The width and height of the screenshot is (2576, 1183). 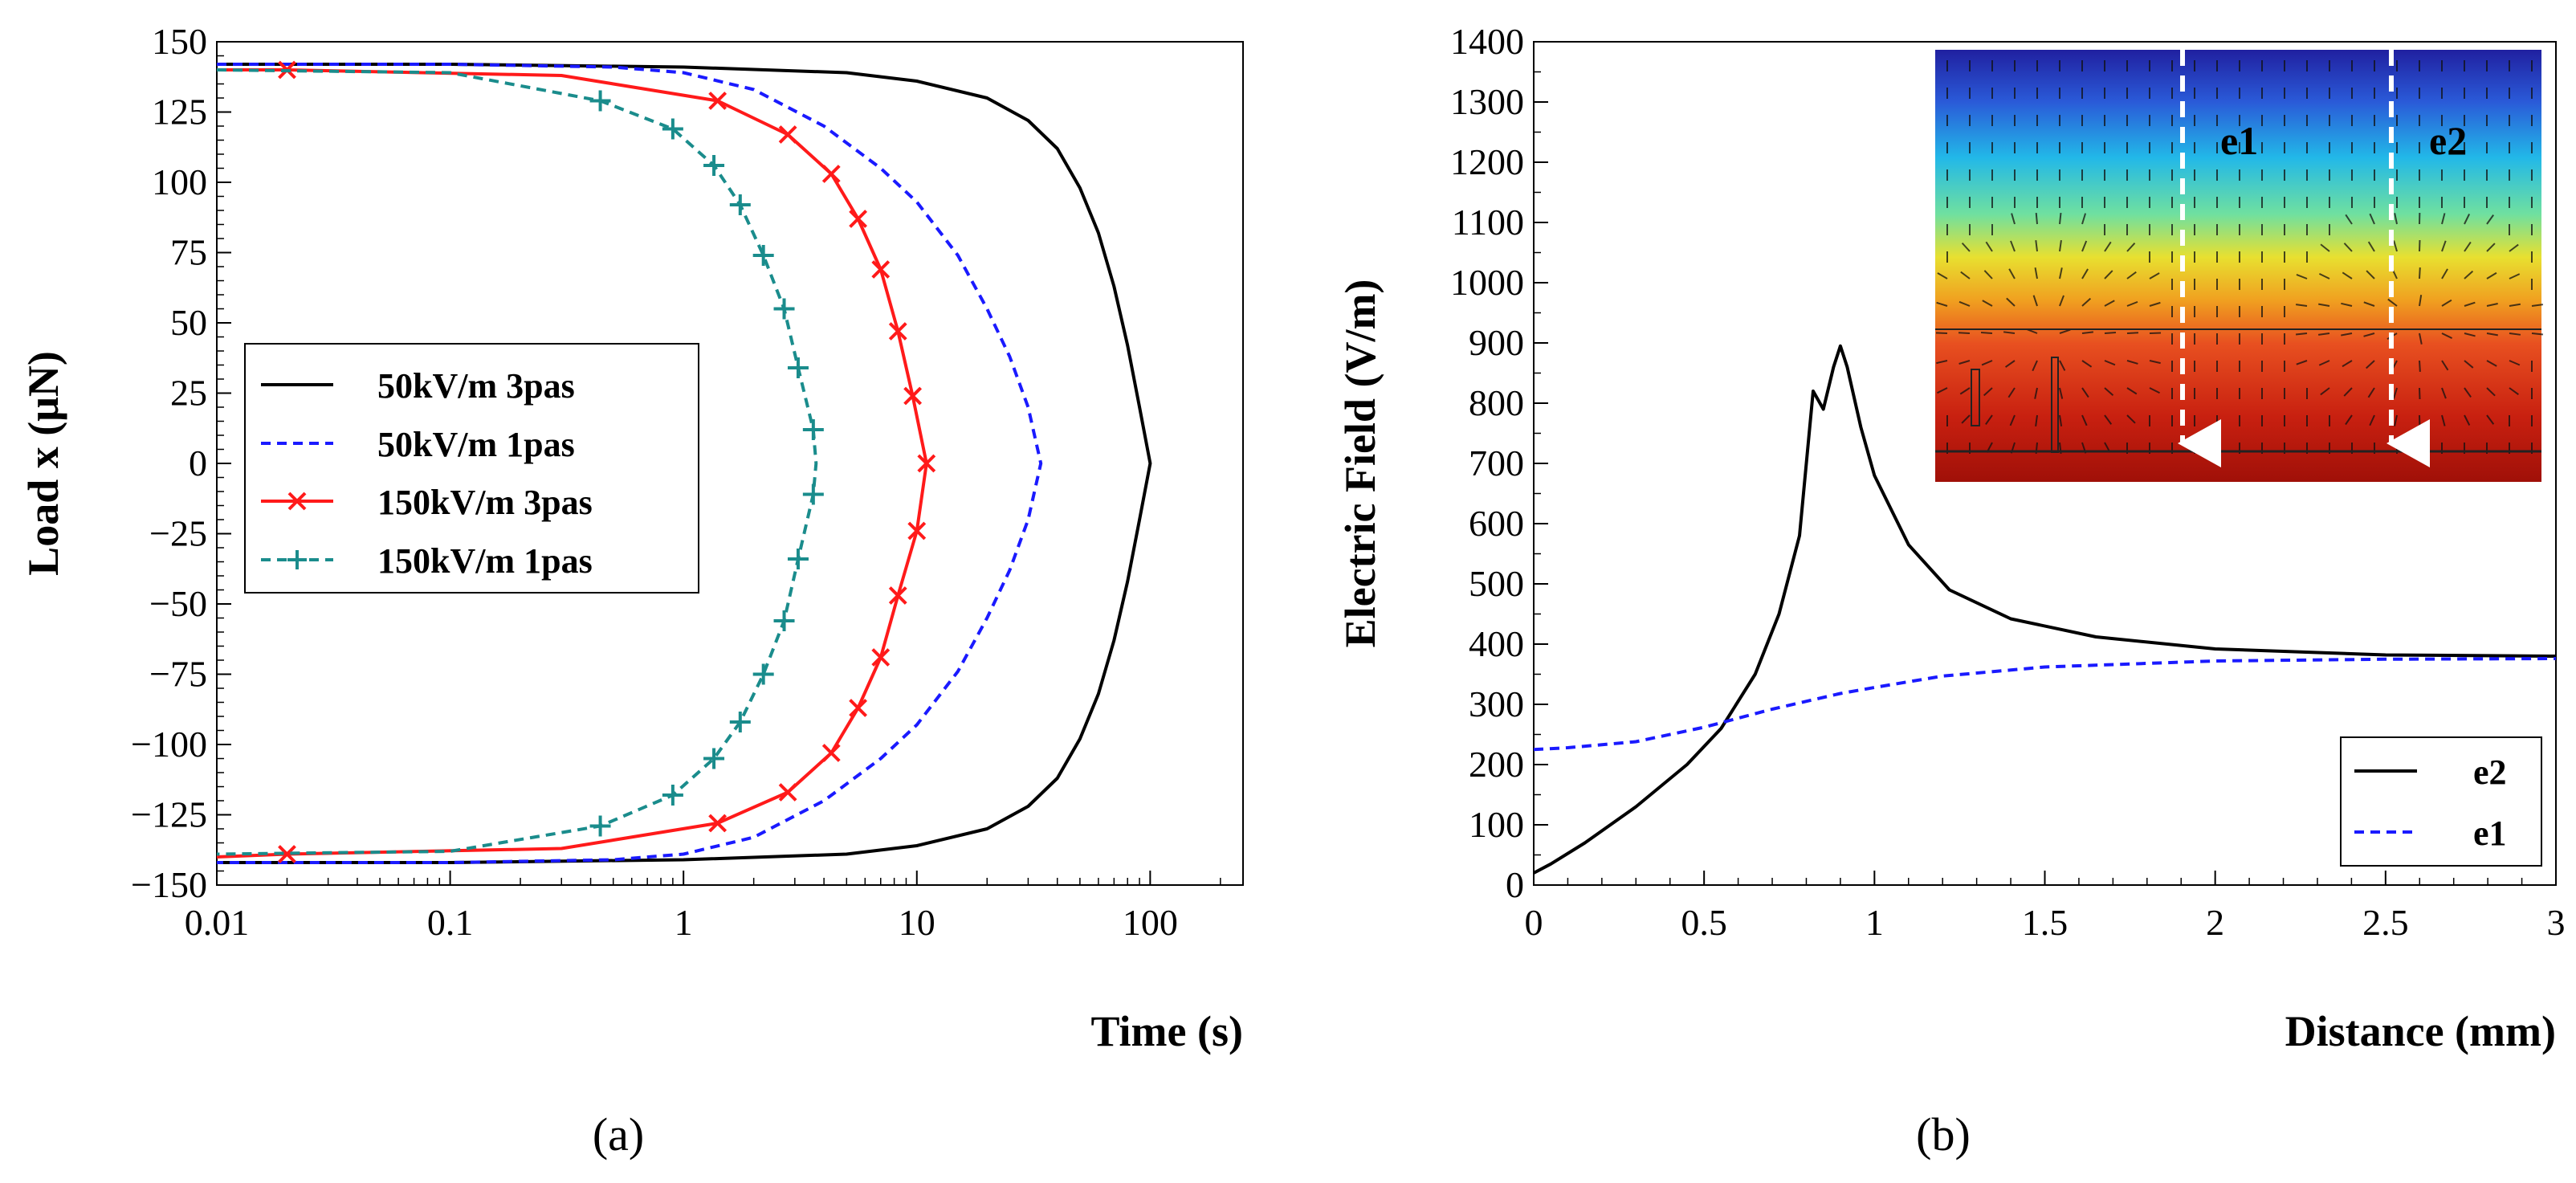 I want to click on legend-label-3: 150kV/m 1pas, so click(x=485, y=561).